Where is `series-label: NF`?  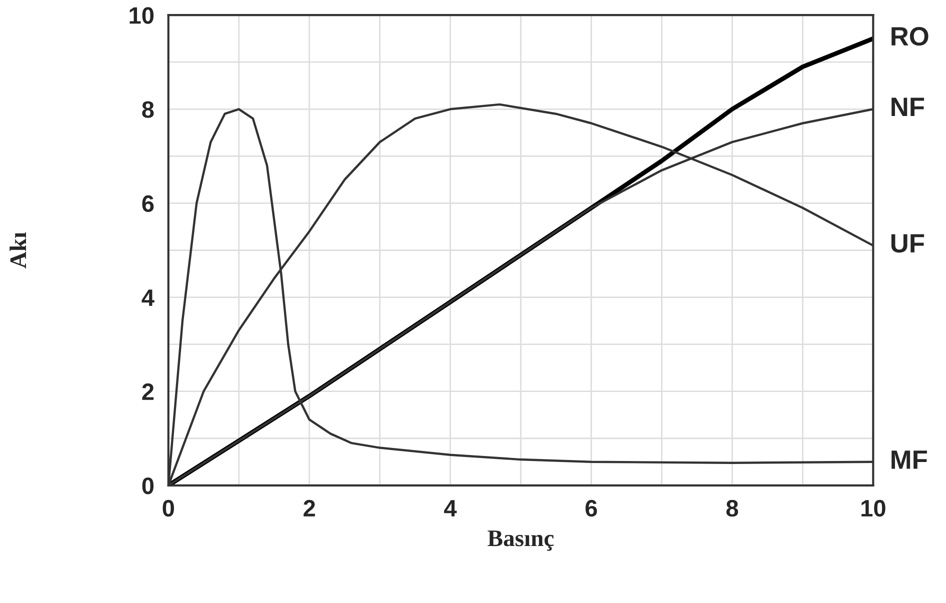
series-label: NF is located at coordinates (908, 107).